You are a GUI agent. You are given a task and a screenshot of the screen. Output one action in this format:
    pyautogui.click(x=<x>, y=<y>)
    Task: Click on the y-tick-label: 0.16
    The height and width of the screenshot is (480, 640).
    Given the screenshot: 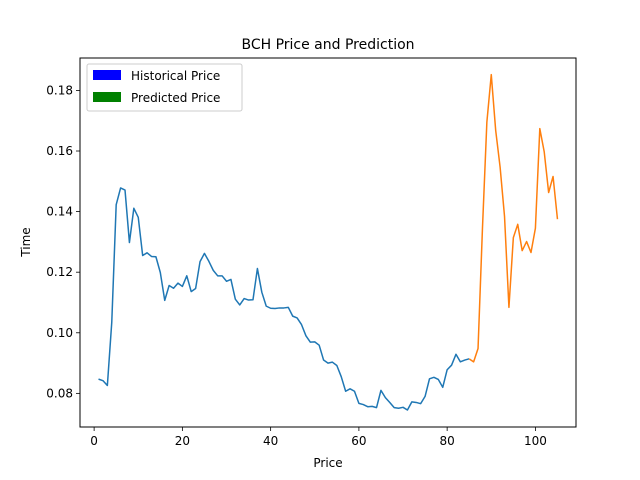 What is the action you would take?
    pyautogui.click(x=59, y=151)
    